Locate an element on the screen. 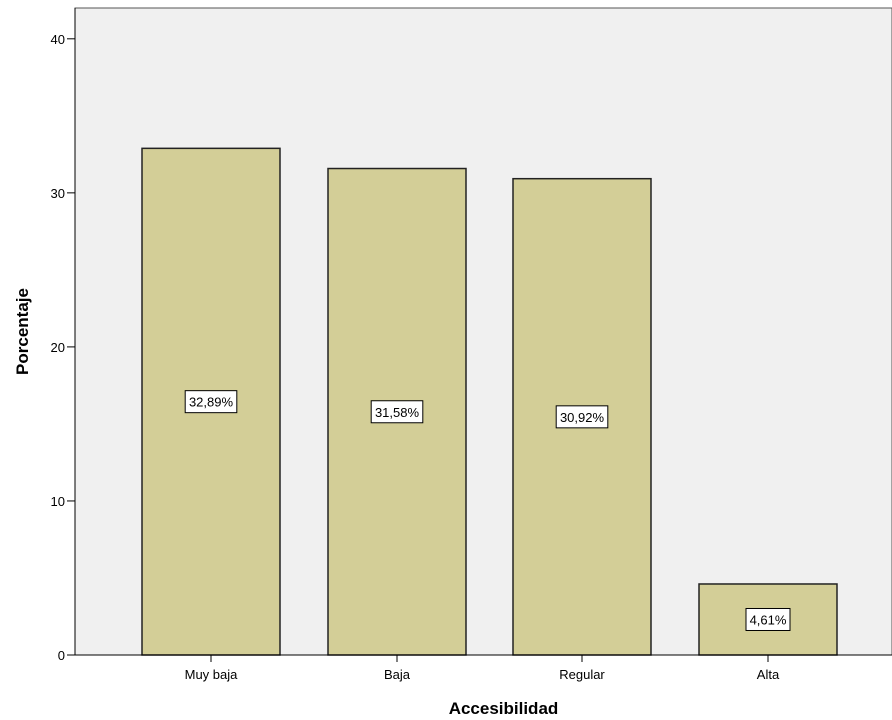  x-tick-label: Muy baja is located at coordinates (212, 674).